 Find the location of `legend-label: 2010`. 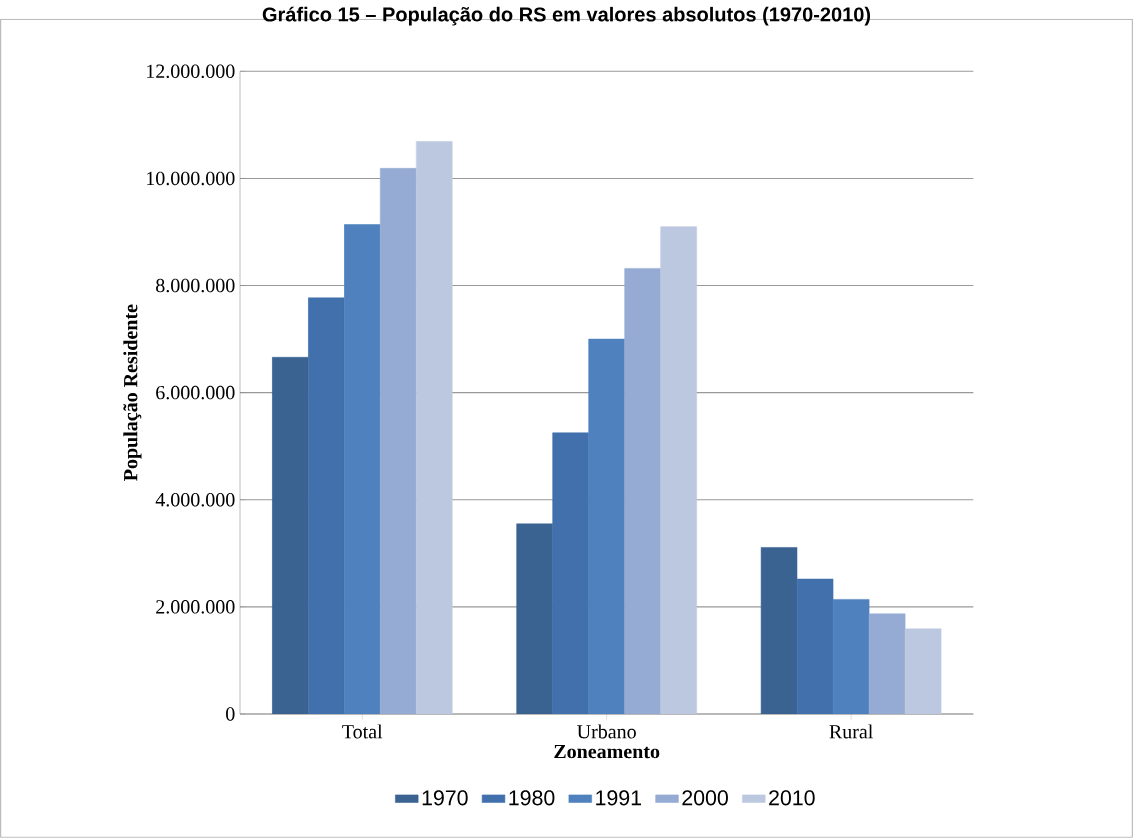

legend-label: 2010 is located at coordinates (792, 798).